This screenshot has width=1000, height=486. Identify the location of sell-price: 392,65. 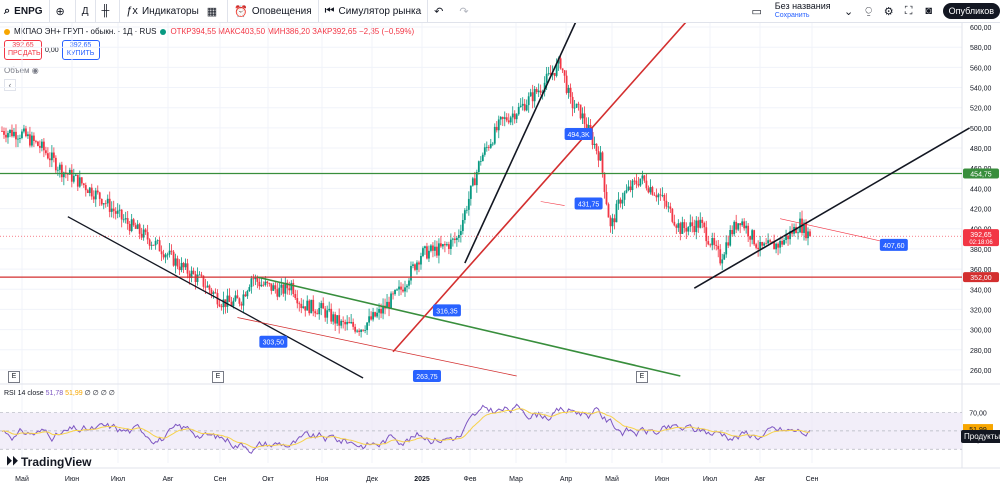
(23, 45).